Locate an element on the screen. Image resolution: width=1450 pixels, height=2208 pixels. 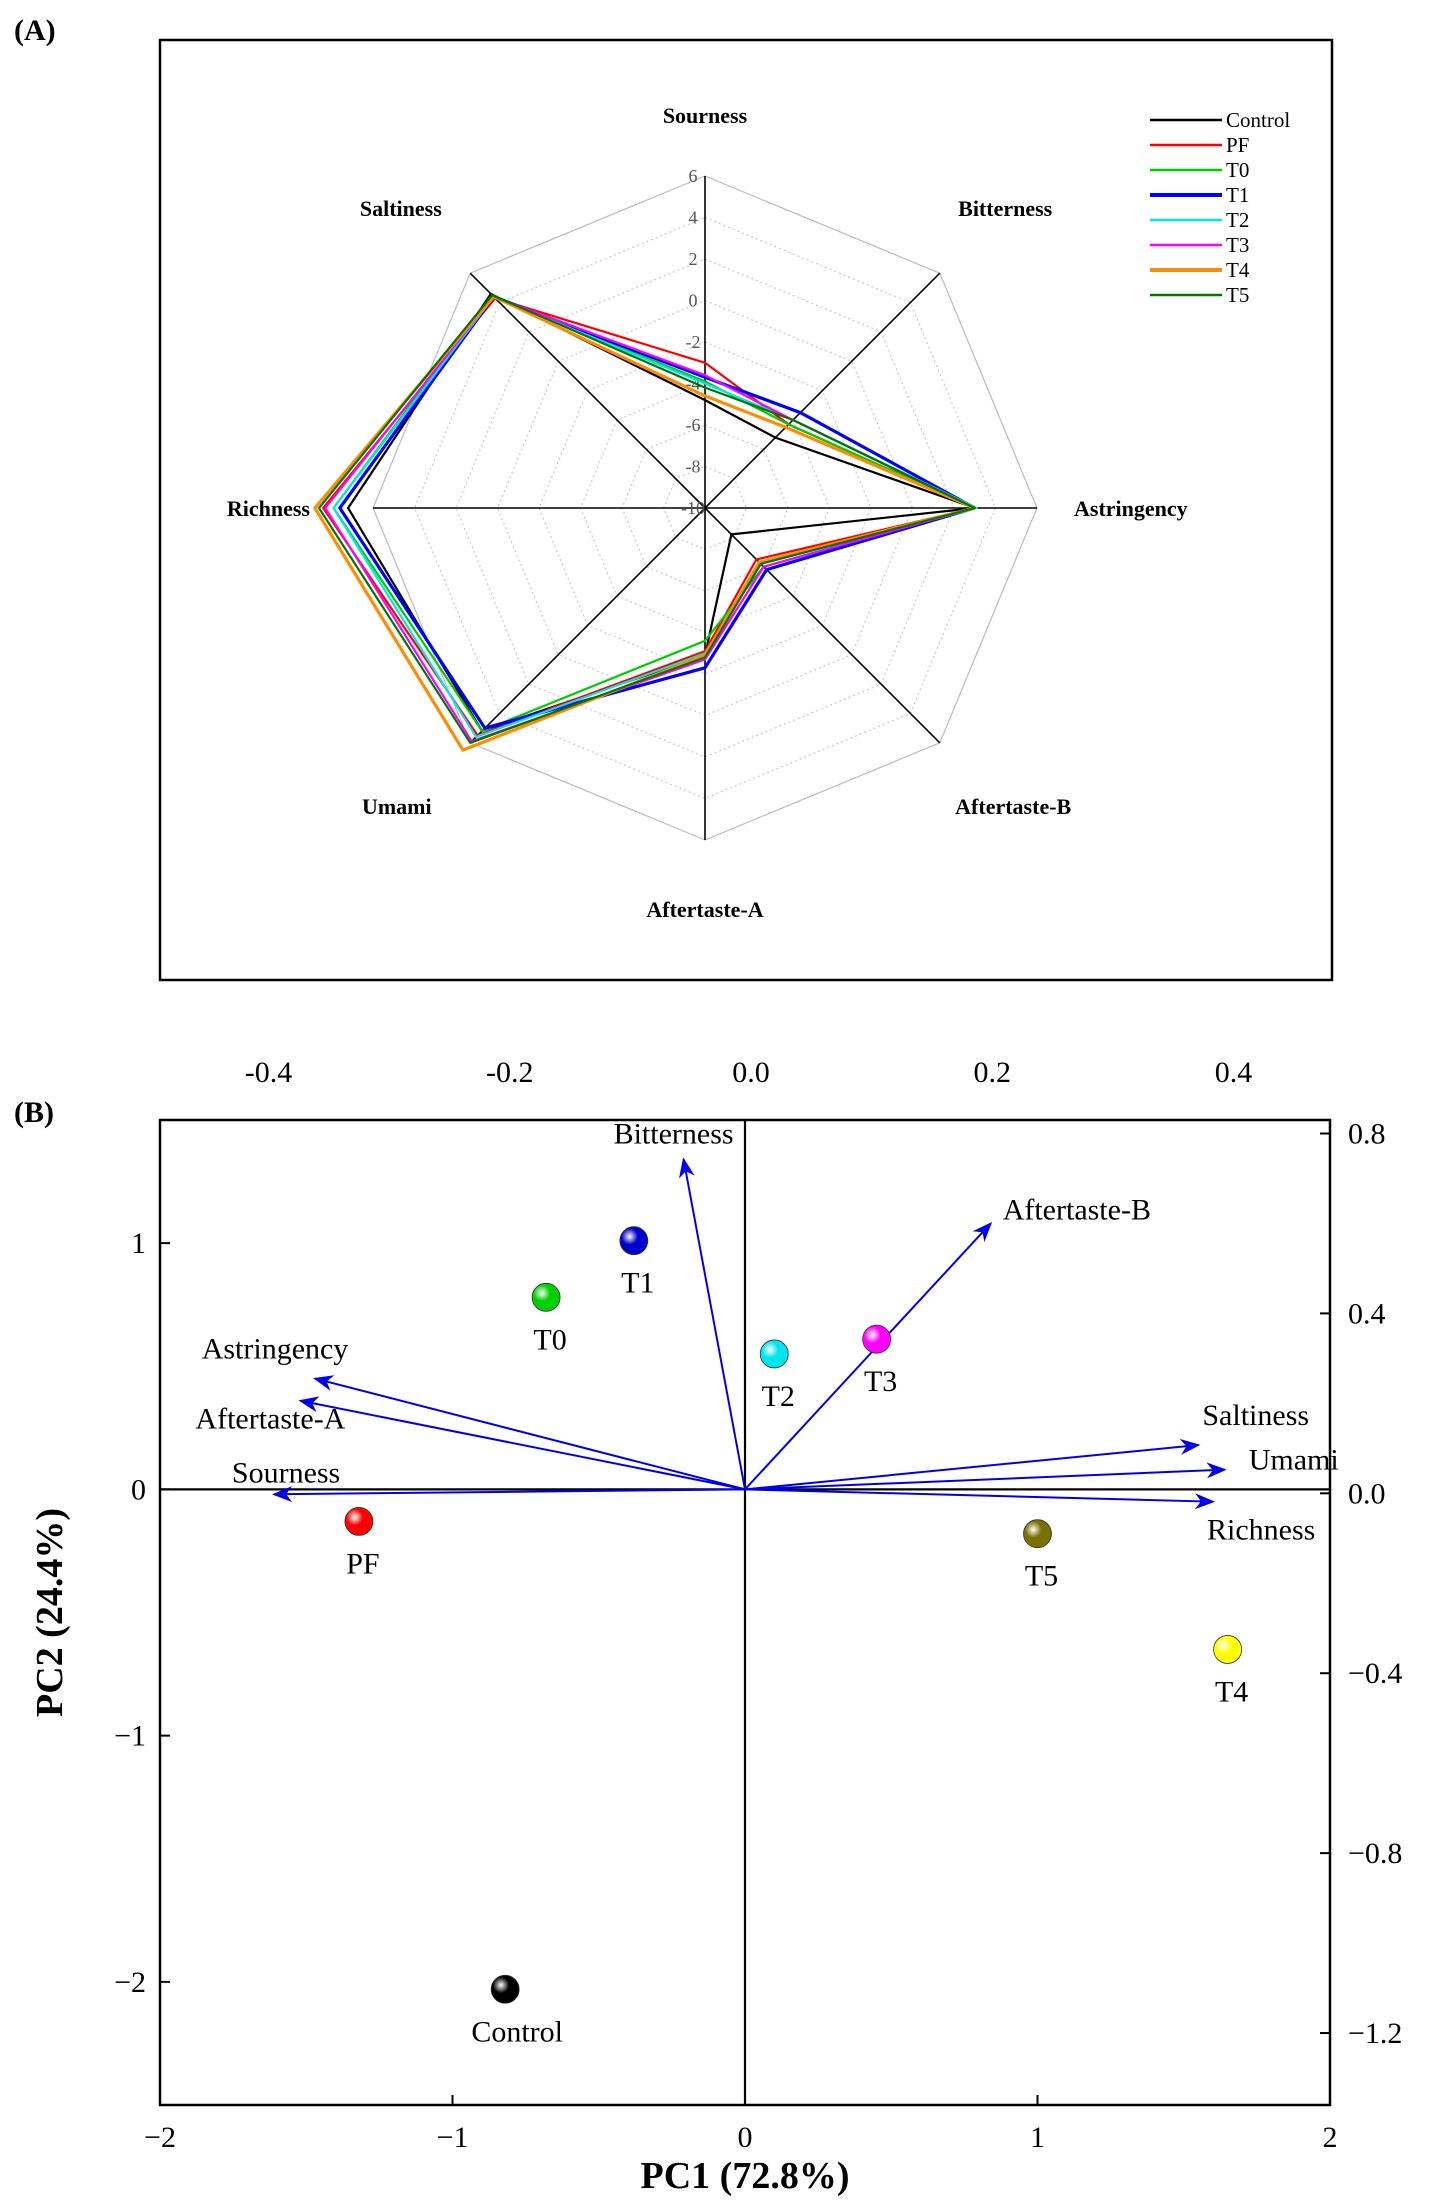
legend-label: T3 is located at coordinates (1237, 245).